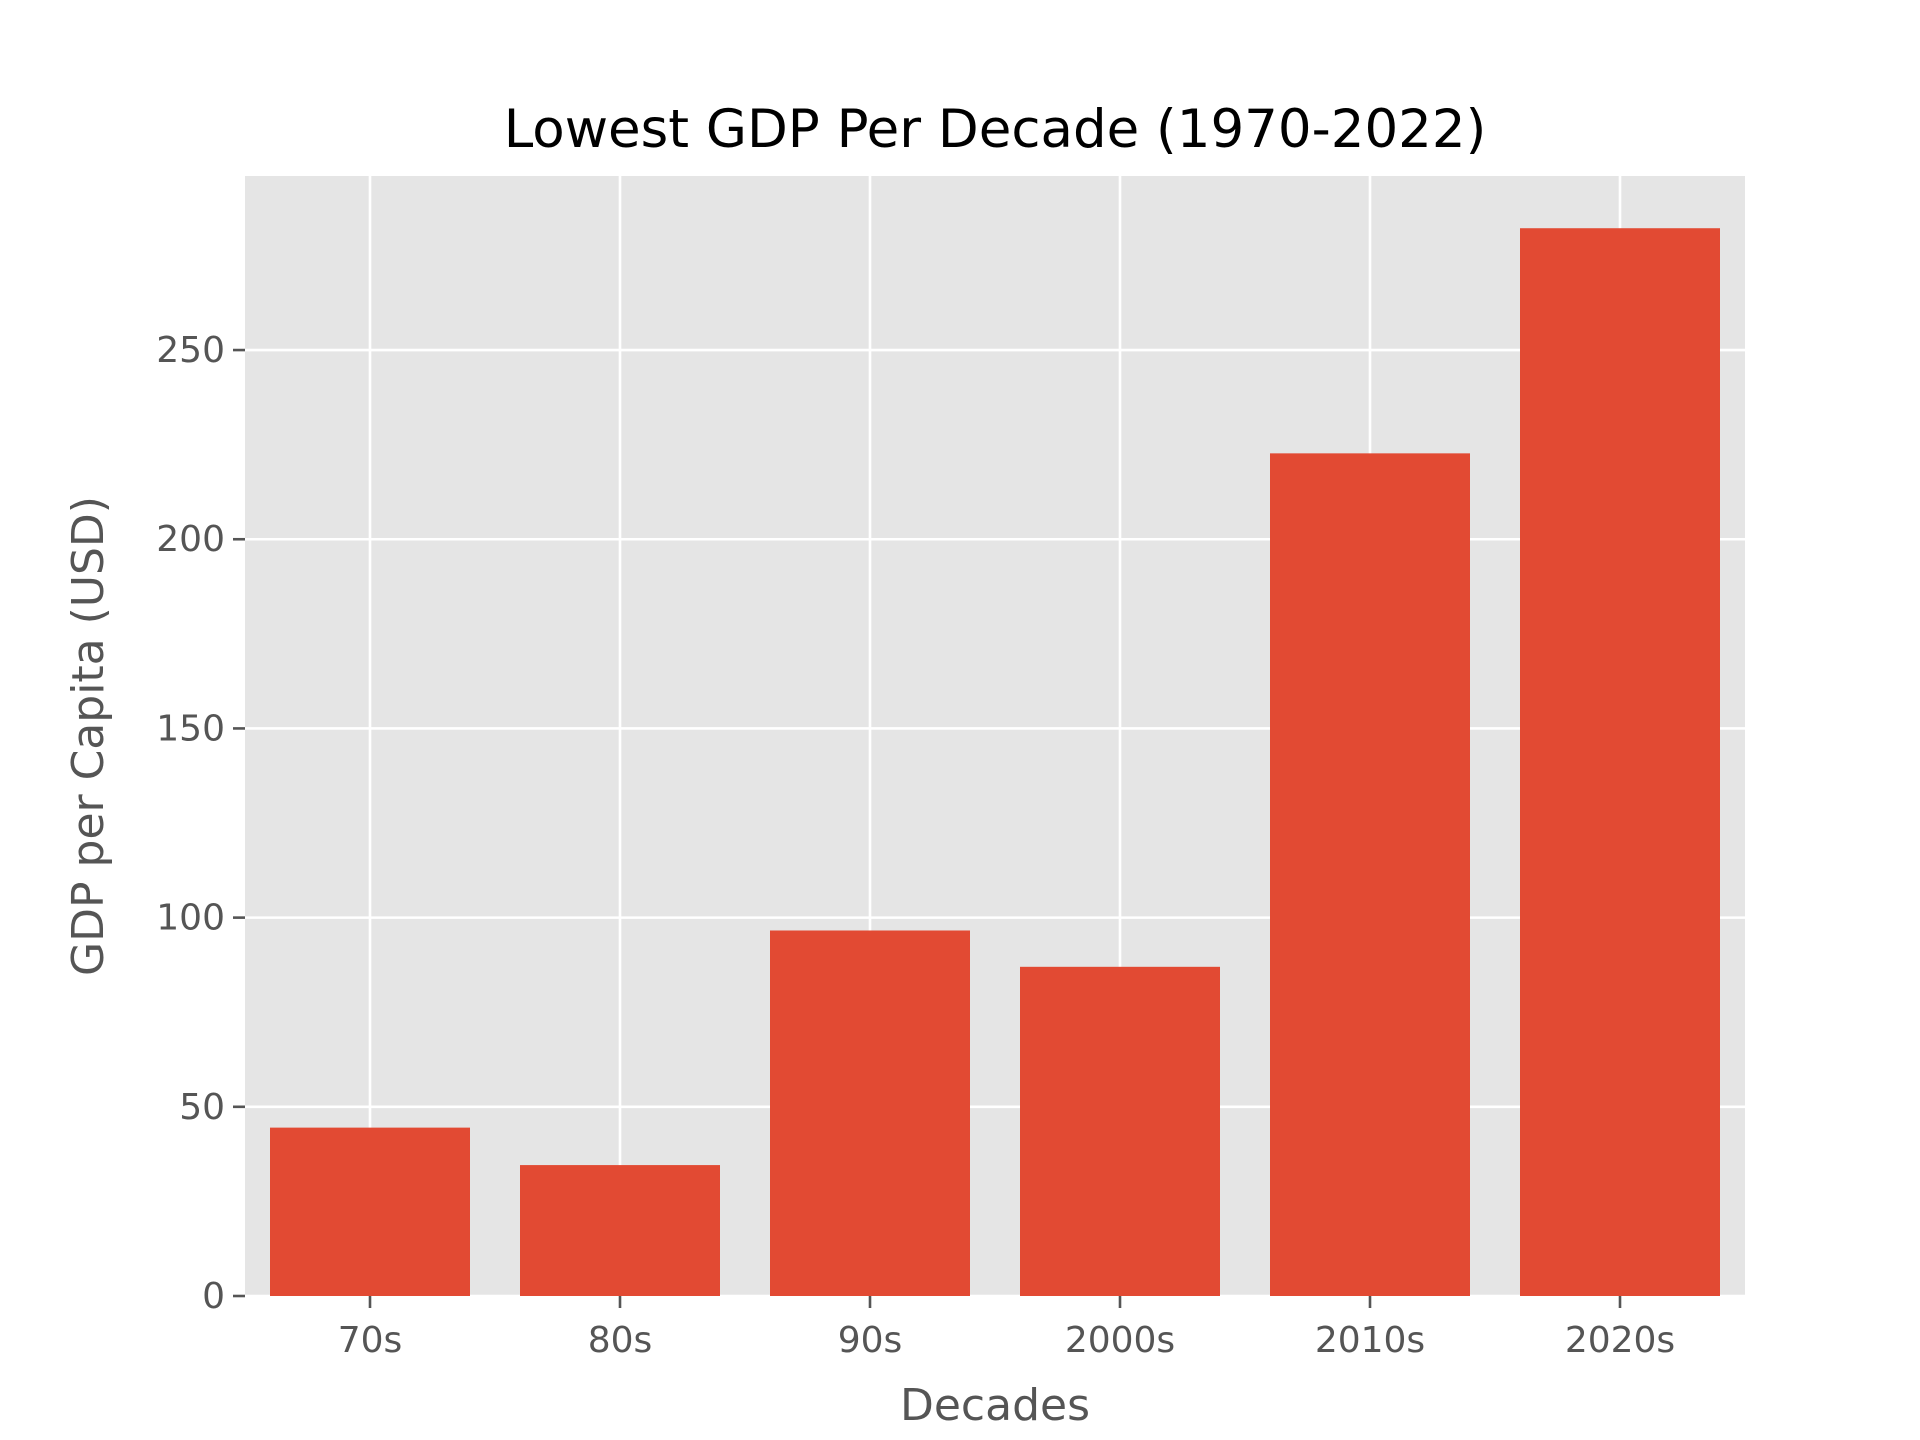 The height and width of the screenshot is (1440, 1920). I want to click on y-tick-label: 50, so click(202, 1107).